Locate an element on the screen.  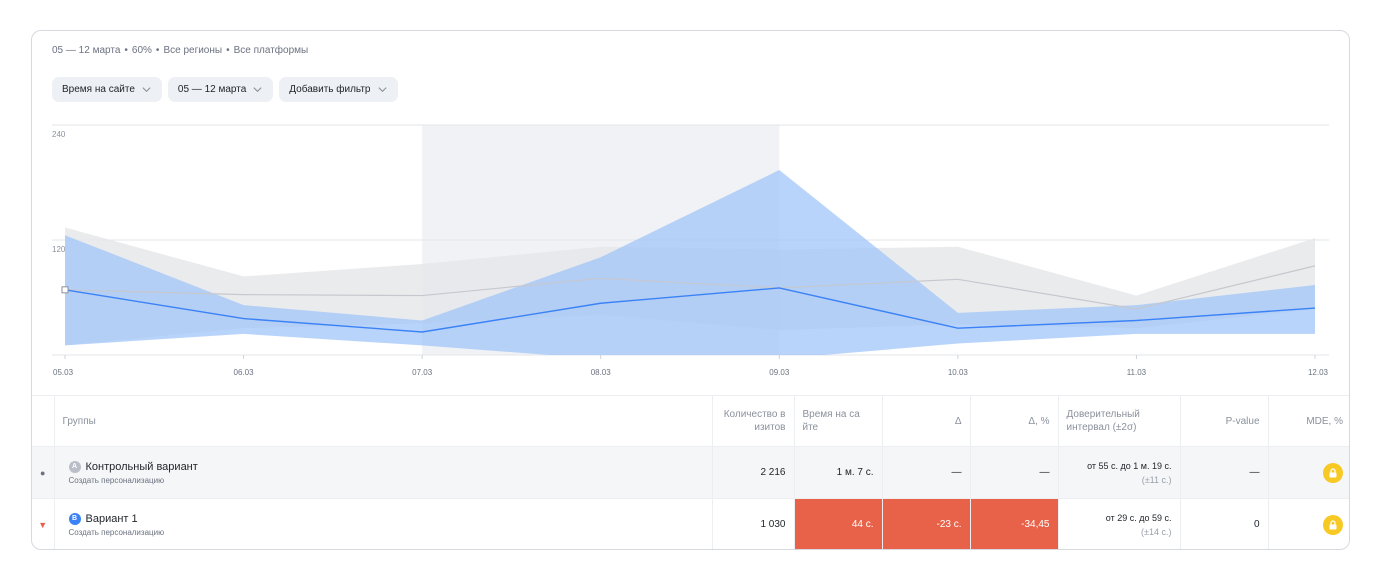
x-tick-label: 08.03 is located at coordinates (601, 372).